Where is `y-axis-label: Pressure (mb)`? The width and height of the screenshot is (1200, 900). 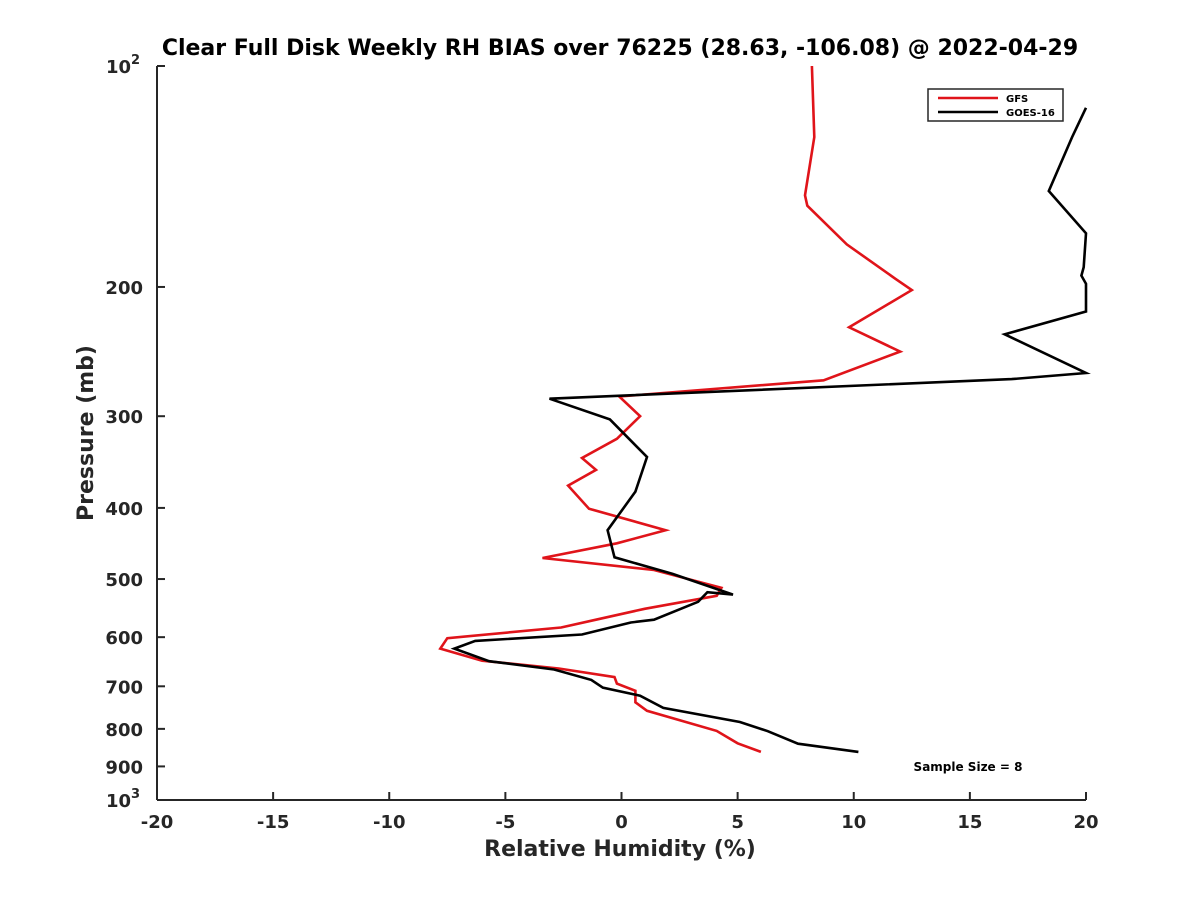
y-axis-label: Pressure (mb) is located at coordinates (86, 433).